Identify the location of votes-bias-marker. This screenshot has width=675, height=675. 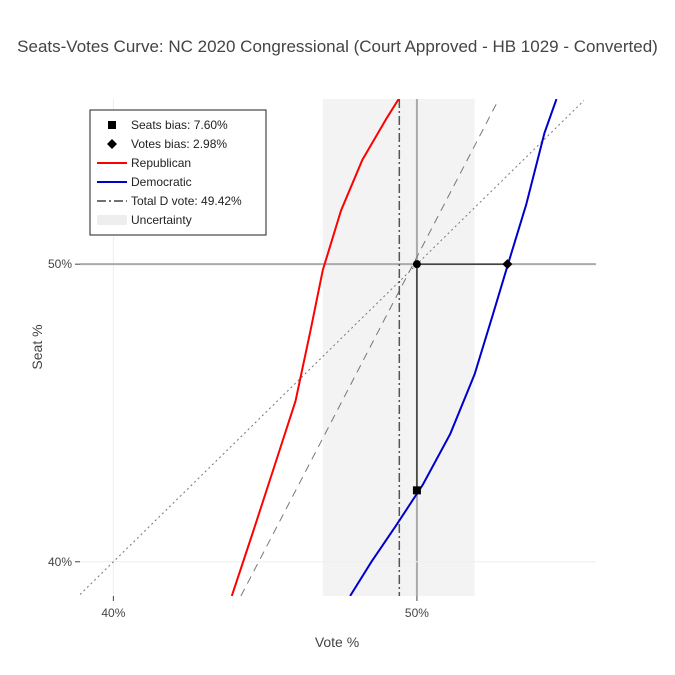
(507, 264).